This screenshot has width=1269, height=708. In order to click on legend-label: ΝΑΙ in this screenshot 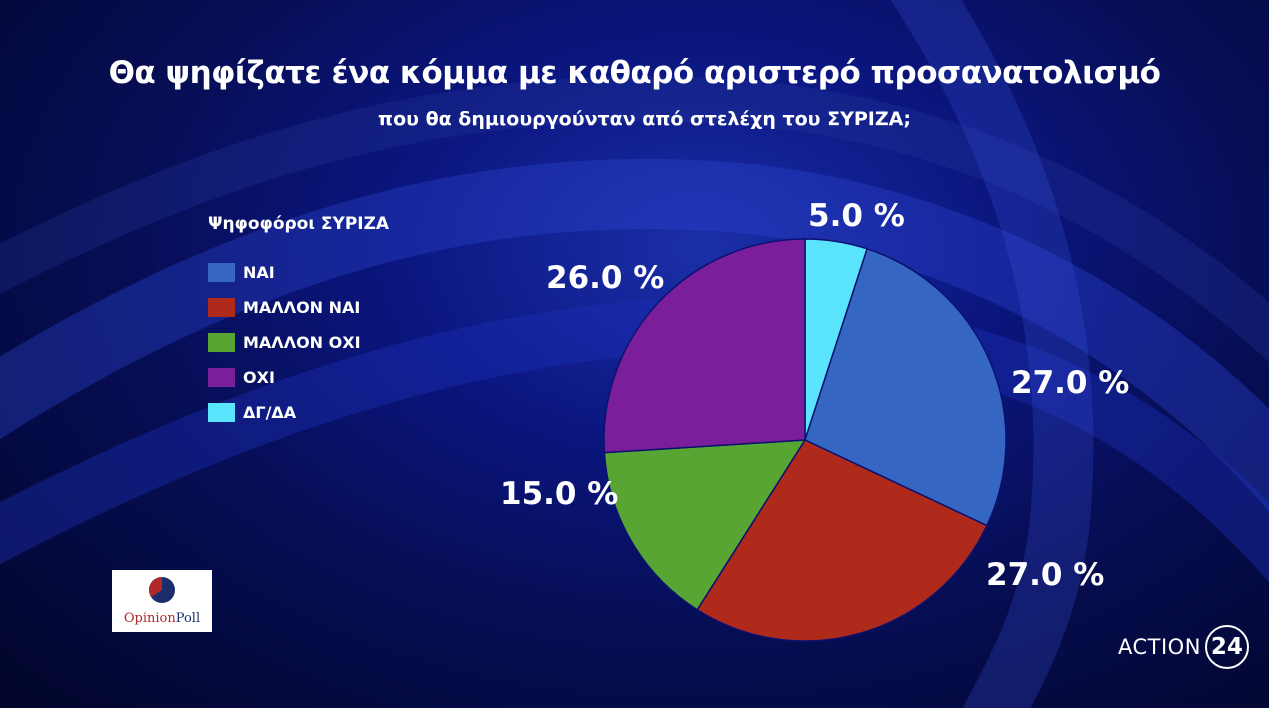, I will do `click(259, 272)`.